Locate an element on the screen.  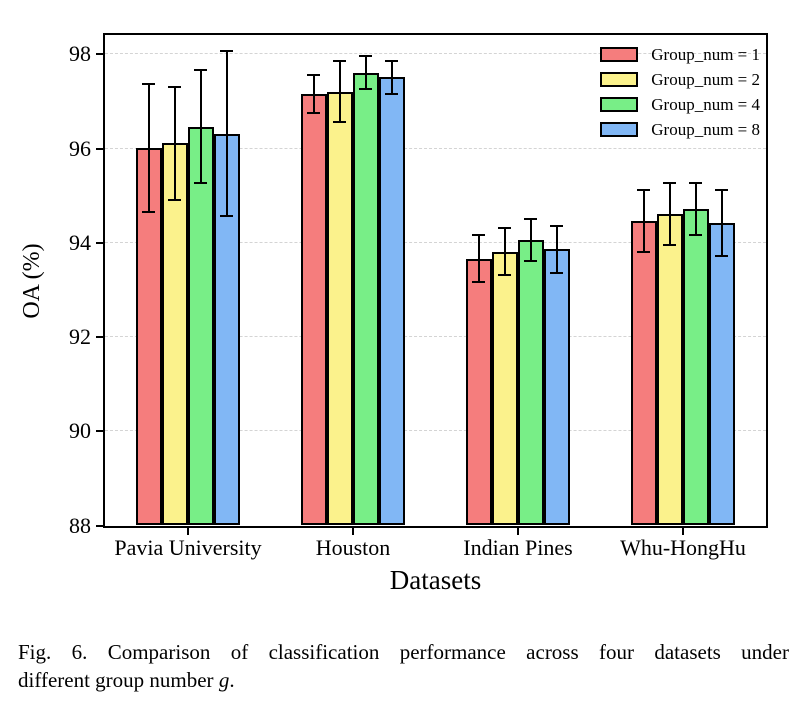
y-tick-label: 94 is located at coordinates (80, 242).